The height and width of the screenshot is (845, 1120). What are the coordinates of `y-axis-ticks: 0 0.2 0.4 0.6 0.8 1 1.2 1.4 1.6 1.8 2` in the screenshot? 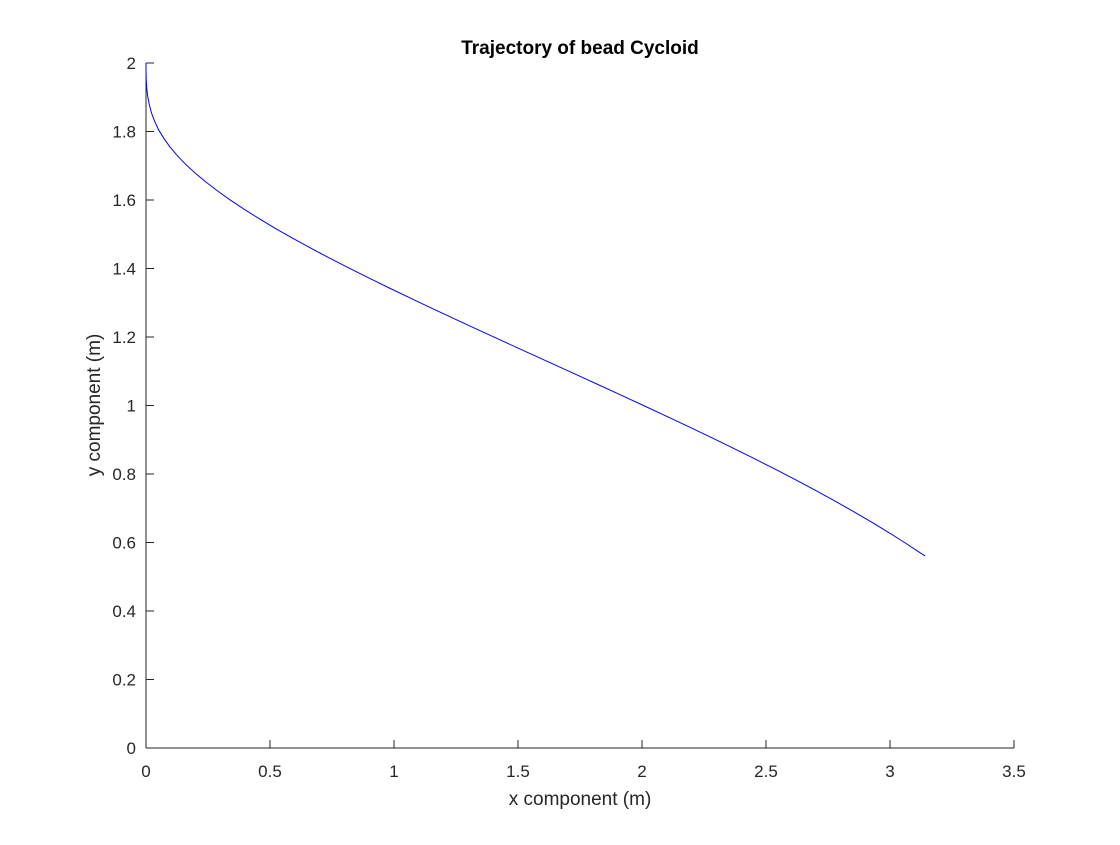 It's located at (133, 406).